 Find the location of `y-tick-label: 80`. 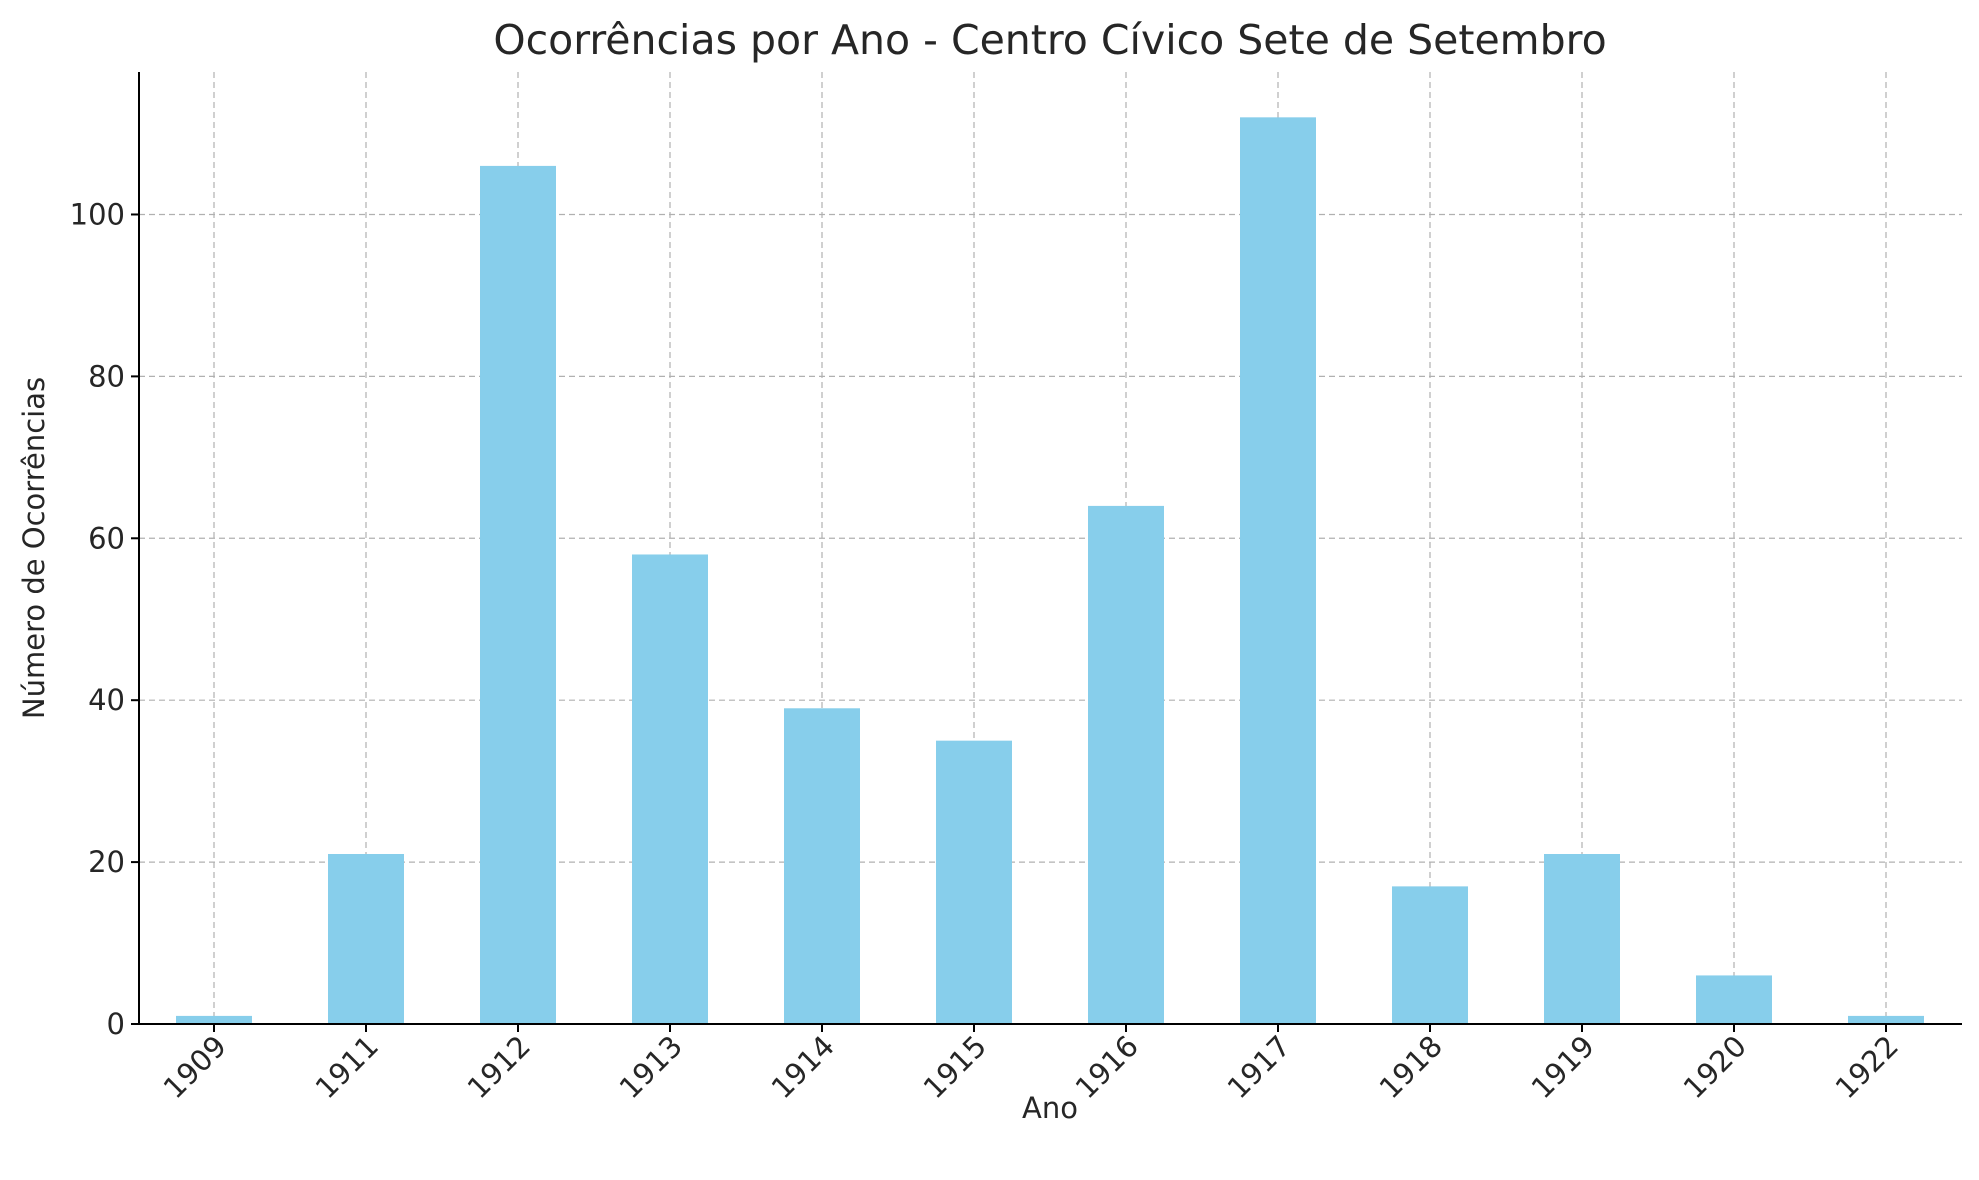

y-tick-label: 80 is located at coordinates (106, 376).